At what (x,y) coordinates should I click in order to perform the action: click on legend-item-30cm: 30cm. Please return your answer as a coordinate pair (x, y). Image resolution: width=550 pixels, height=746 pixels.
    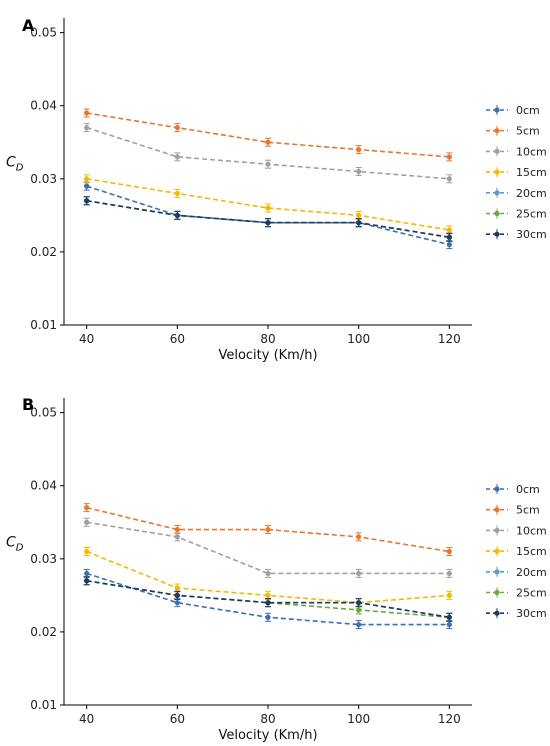
    Looking at the image, I should click on (516, 234).